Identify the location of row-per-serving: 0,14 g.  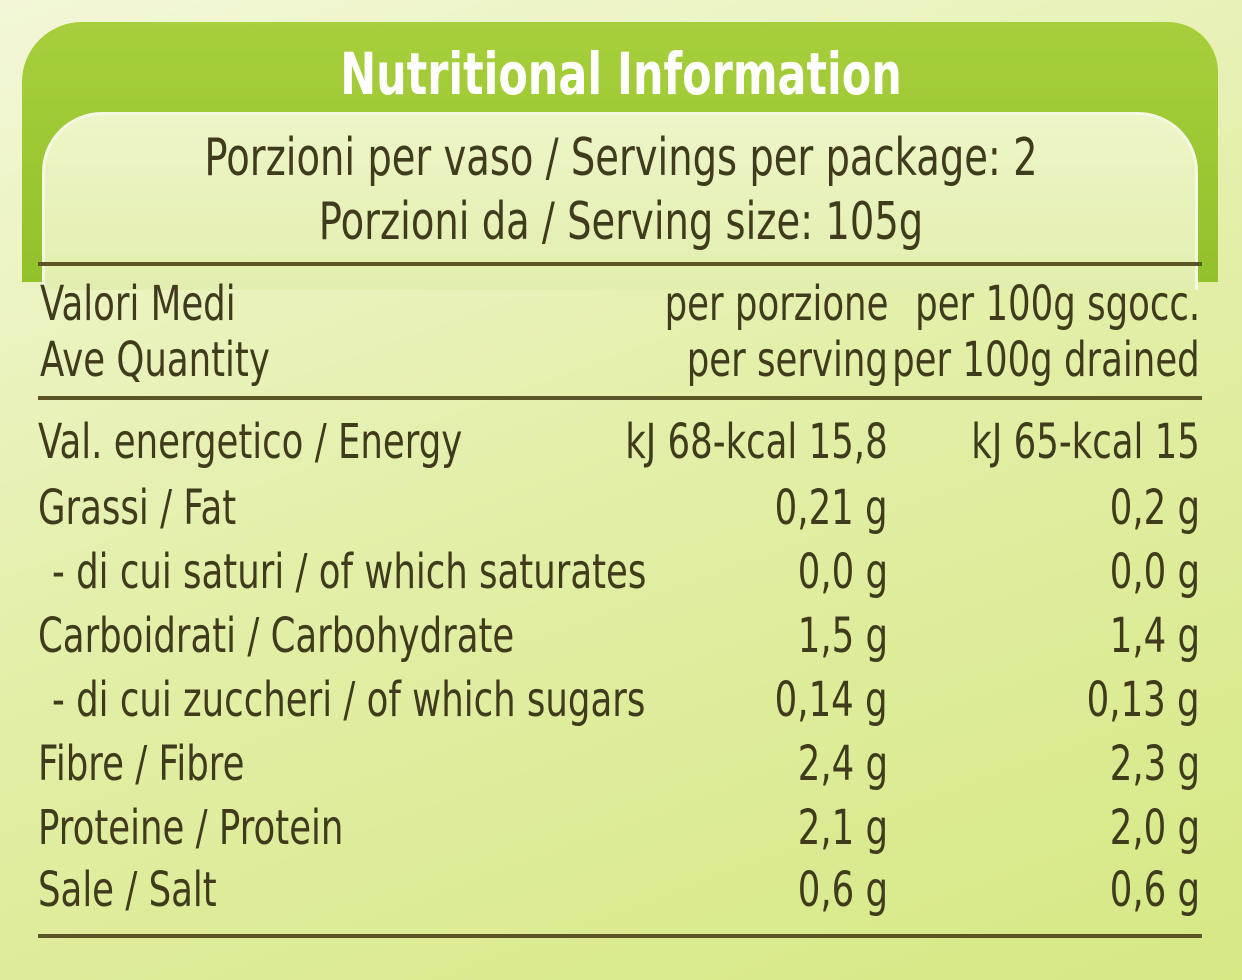
(831, 700).